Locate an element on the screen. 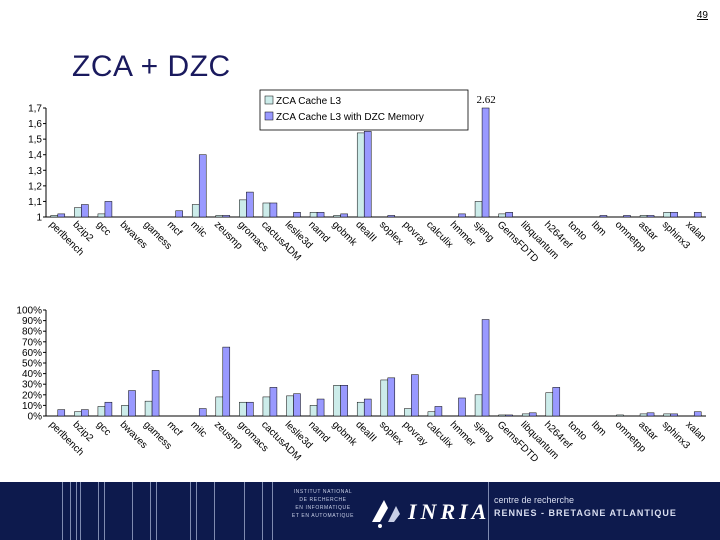 The height and width of the screenshot is (540, 720). x-tick-label: povray is located at coordinates (414, 433).